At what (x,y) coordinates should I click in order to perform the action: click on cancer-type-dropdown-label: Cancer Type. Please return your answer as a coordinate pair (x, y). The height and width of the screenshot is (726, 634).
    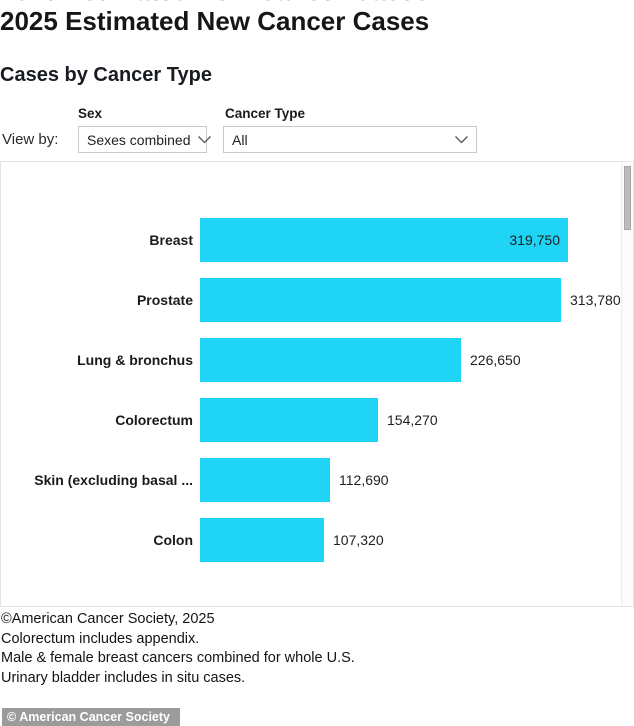
    Looking at the image, I should click on (265, 113).